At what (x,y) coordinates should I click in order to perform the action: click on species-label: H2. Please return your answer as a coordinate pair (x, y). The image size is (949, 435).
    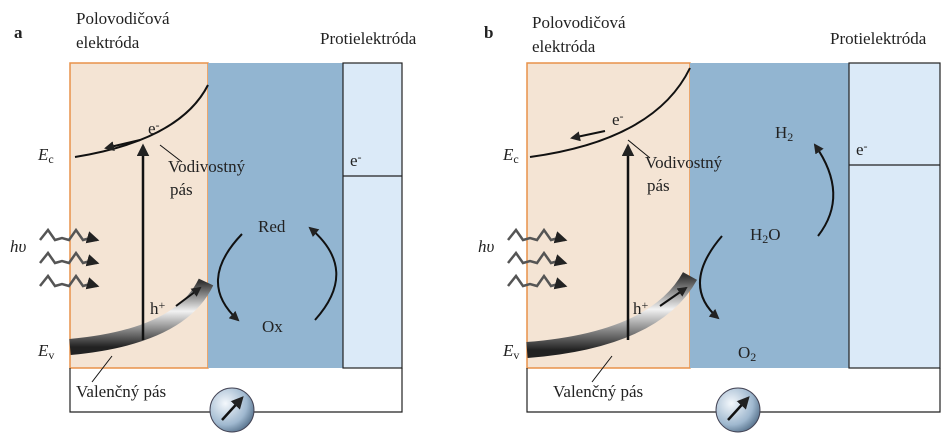
    Looking at the image, I should click on (784, 133).